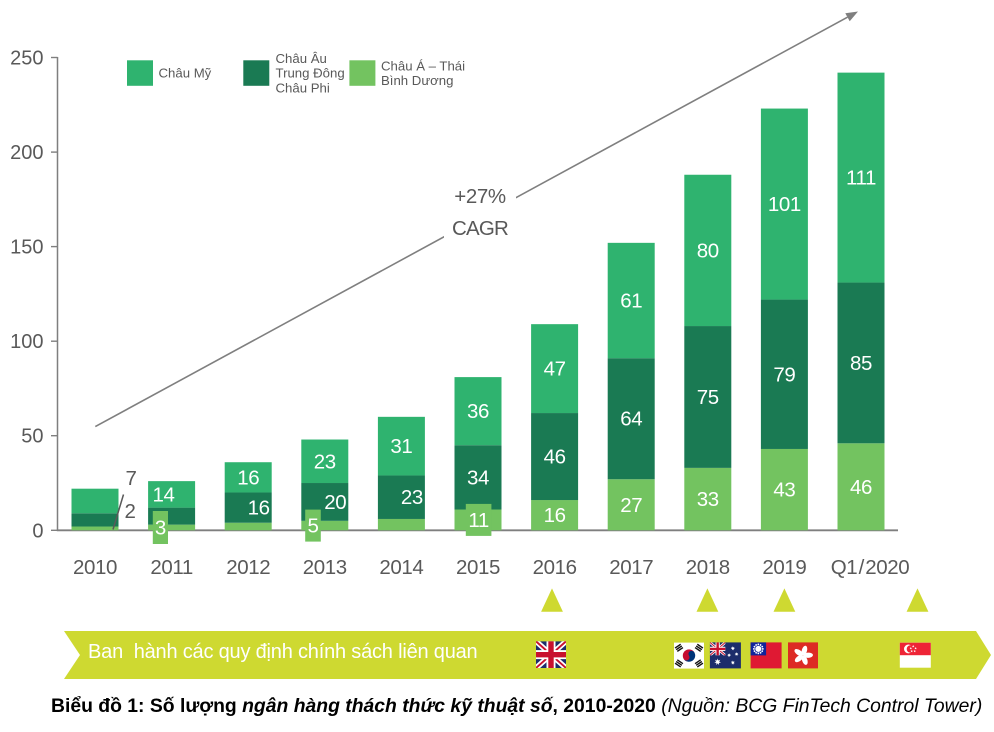 The width and height of the screenshot is (994, 732). I want to click on svg-text: 150, so click(26, 248).